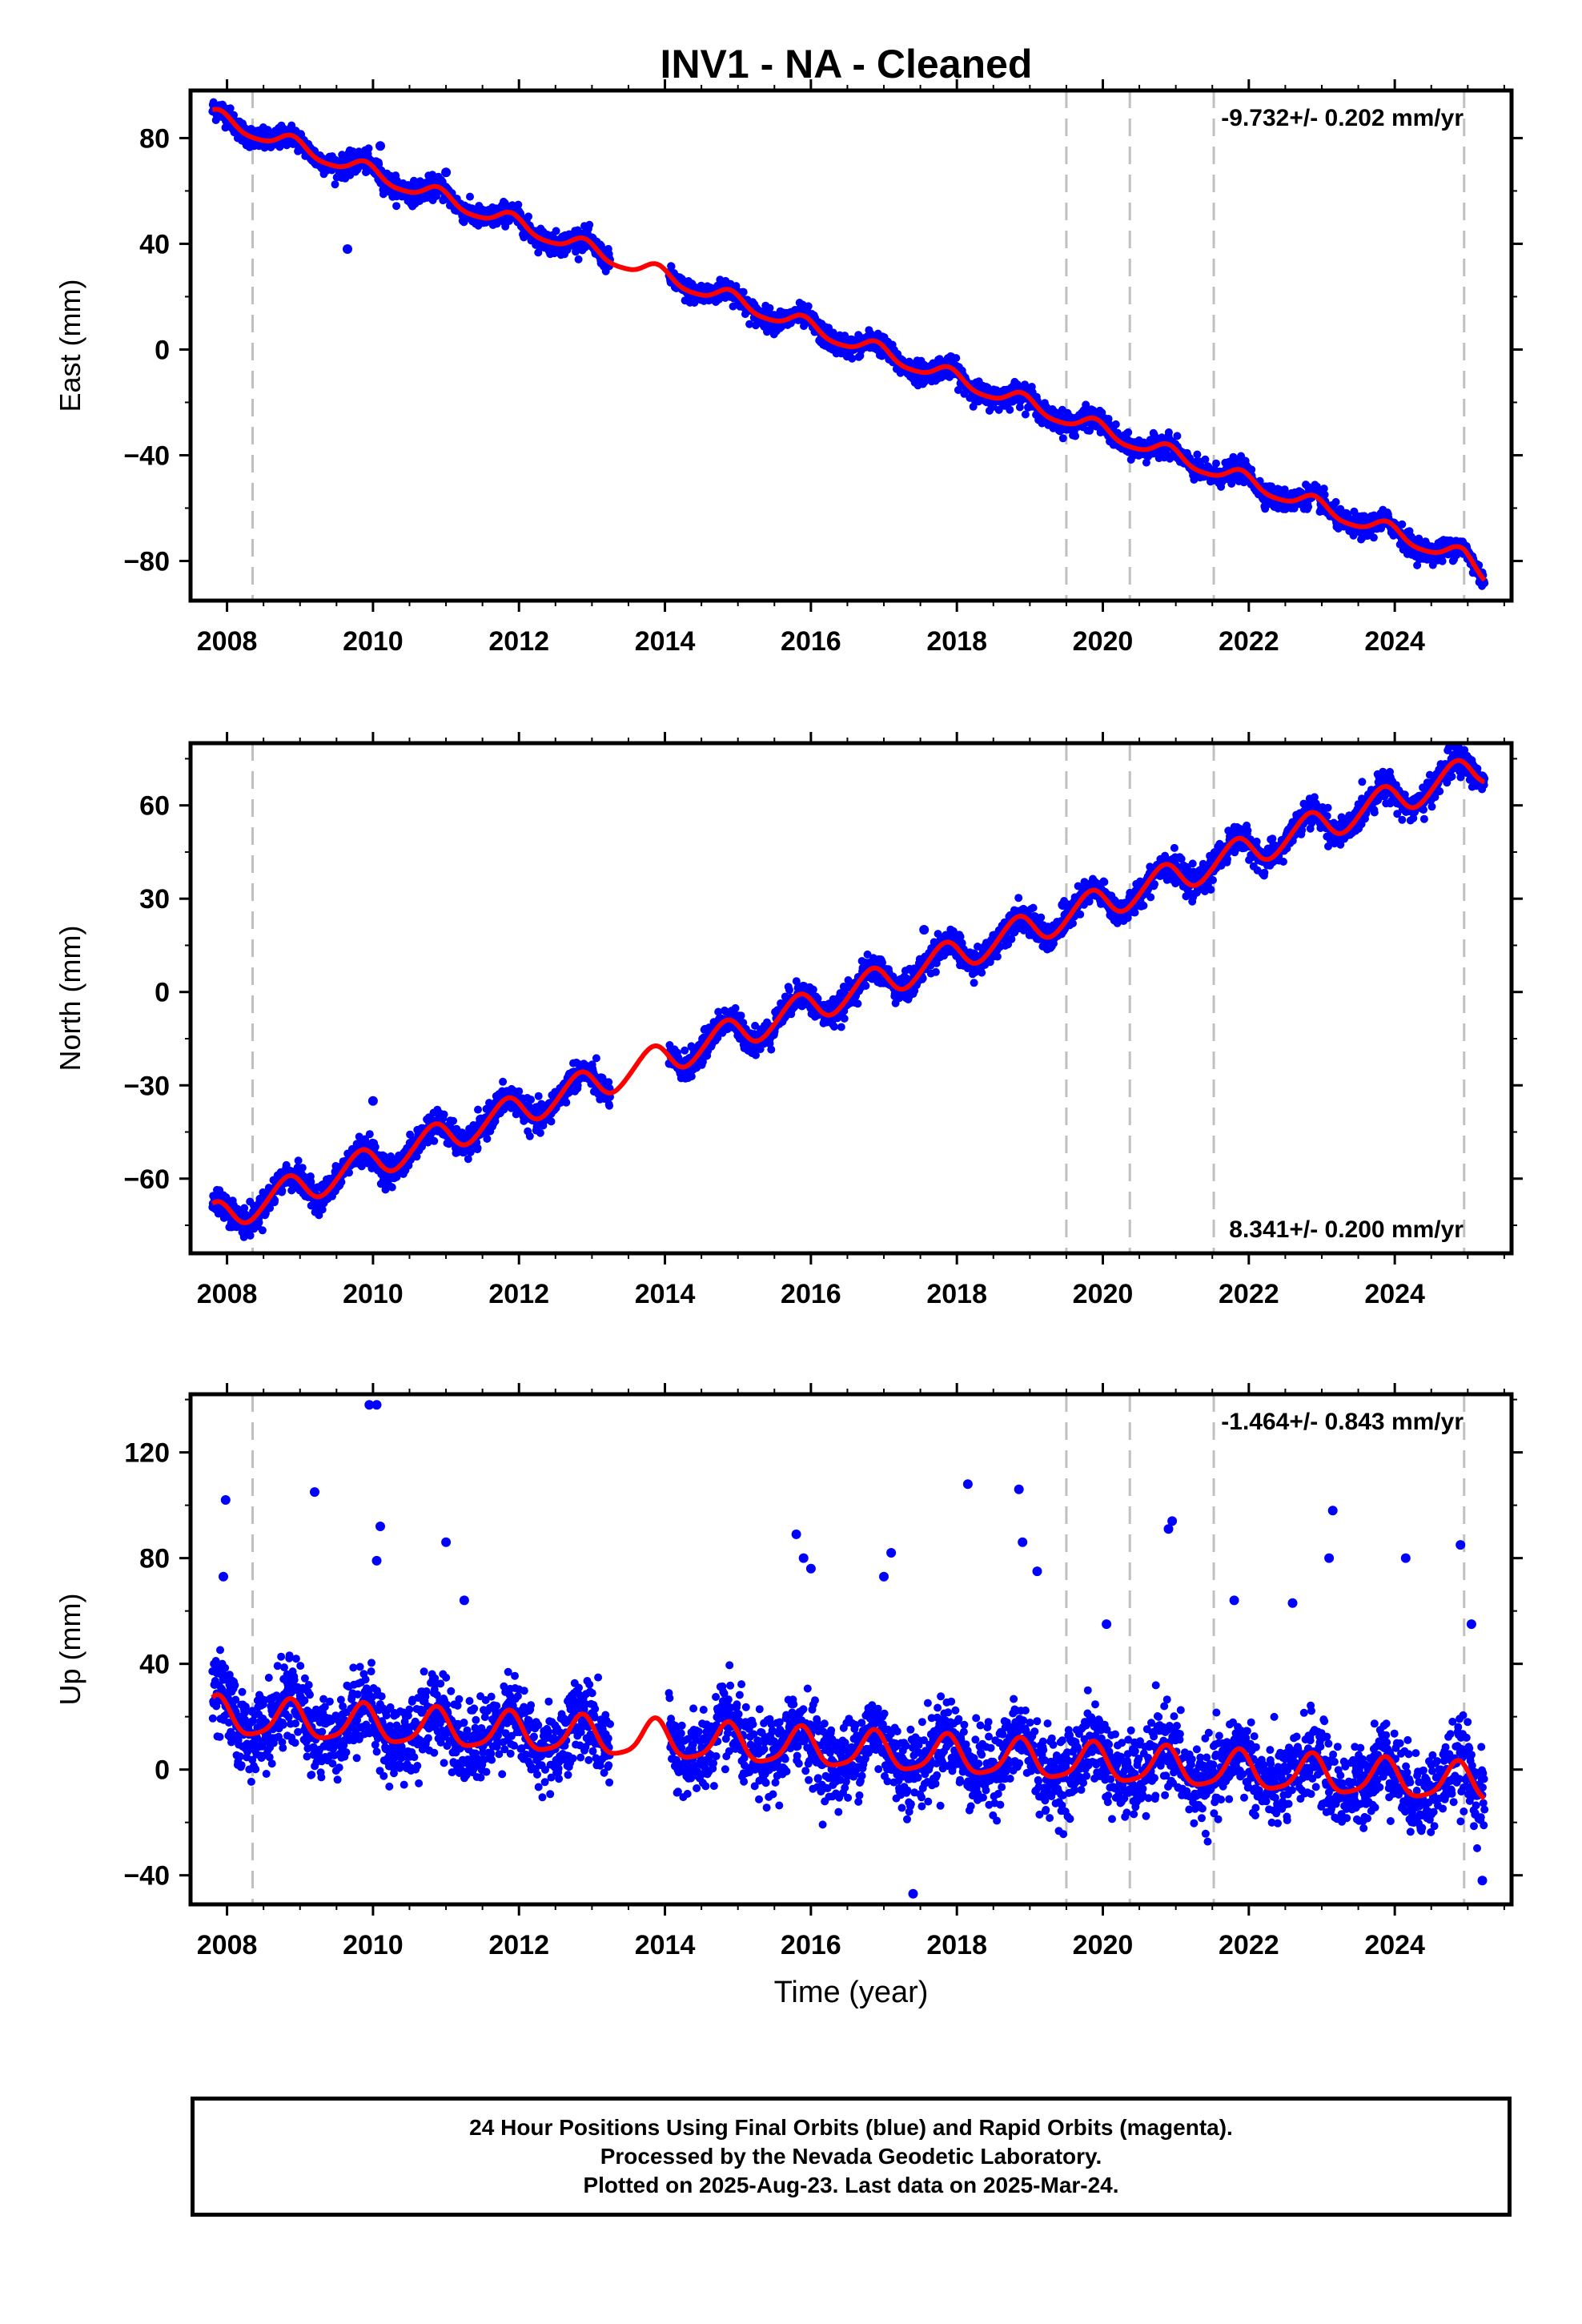  Describe the element at coordinates (146, 561) in the screenshot. I see `y-tick-label: −80` at that location.